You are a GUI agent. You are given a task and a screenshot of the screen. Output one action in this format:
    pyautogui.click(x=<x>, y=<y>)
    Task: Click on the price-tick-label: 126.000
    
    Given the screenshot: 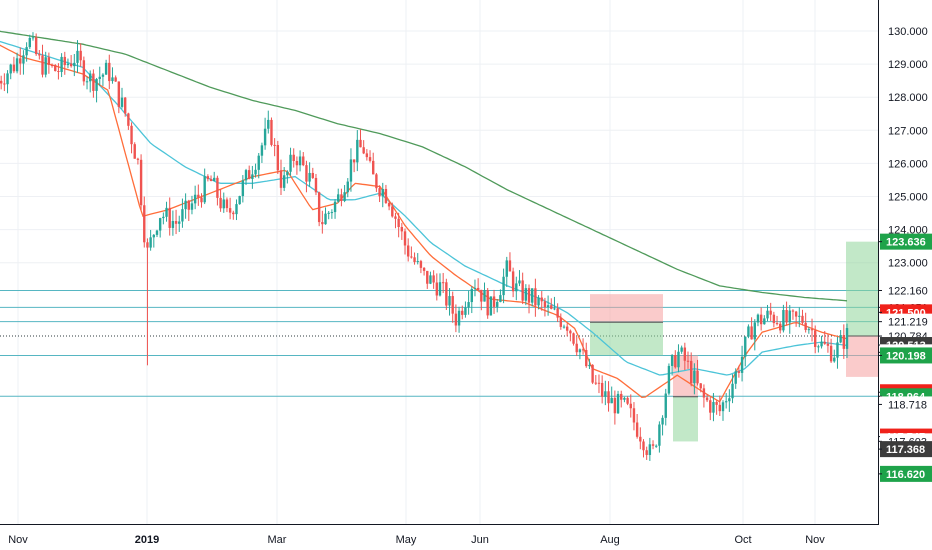 What is the action you would take?
    pyautogui.click(x=908, y=164)
    